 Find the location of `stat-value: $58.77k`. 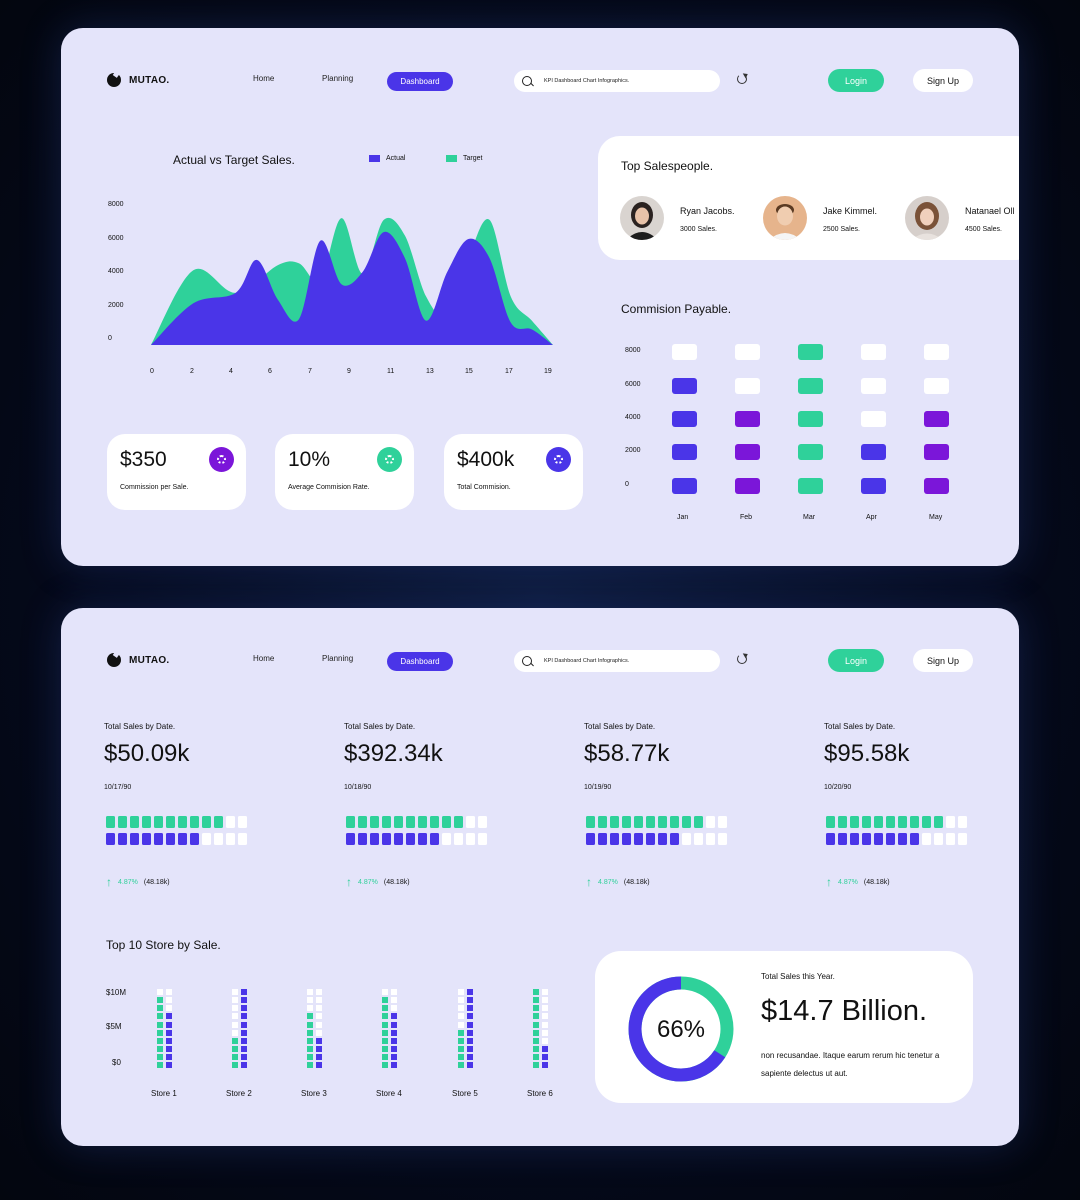

stat-value: $58.77k is located at coordinates (627, 753).